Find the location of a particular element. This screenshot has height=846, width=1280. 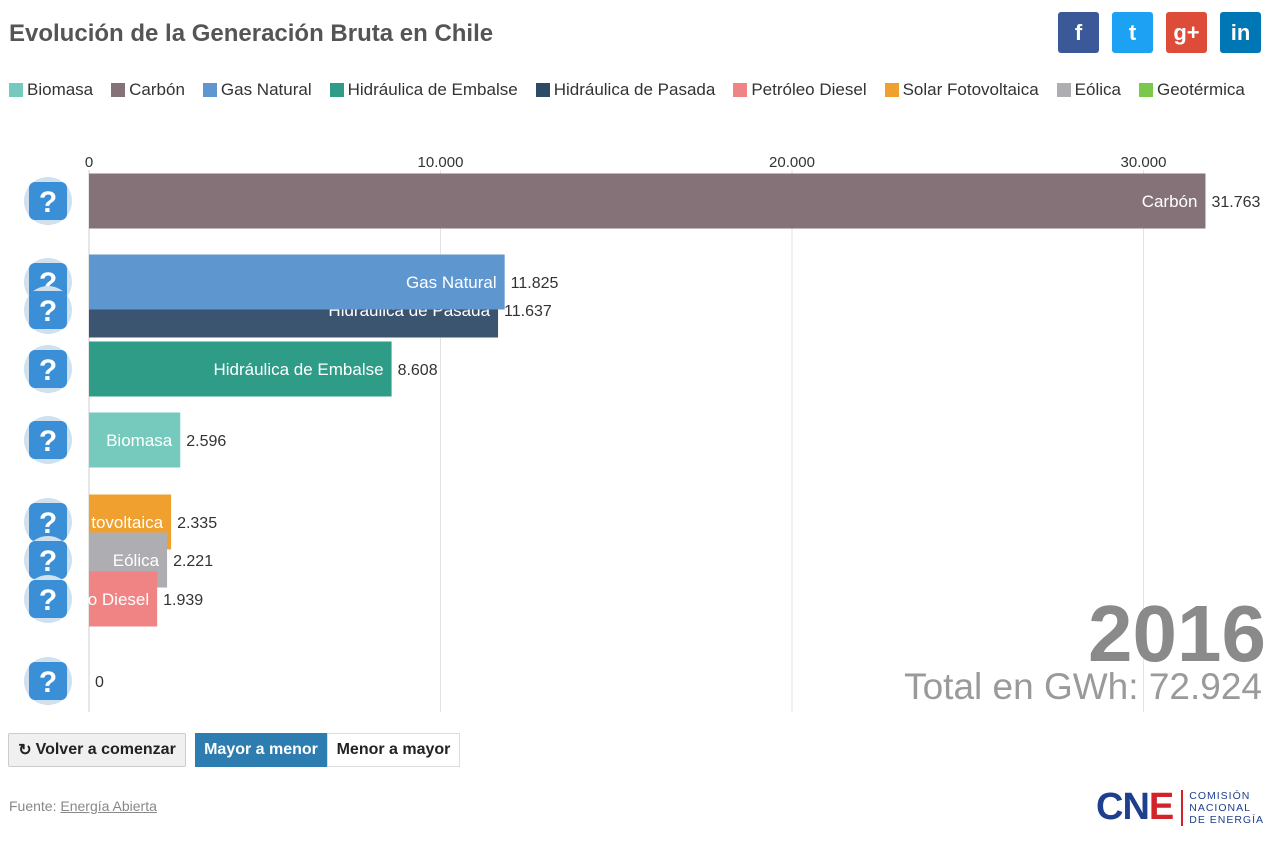

linkedin-icon: in is located at coordinates (1240, 32).